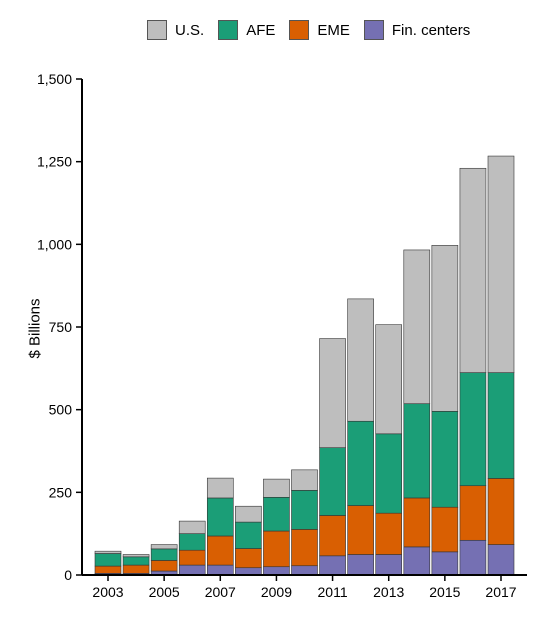 The height and width of the screenshot is (618, 545). I want to click on legend-swatch-afe, so click(228, 30).